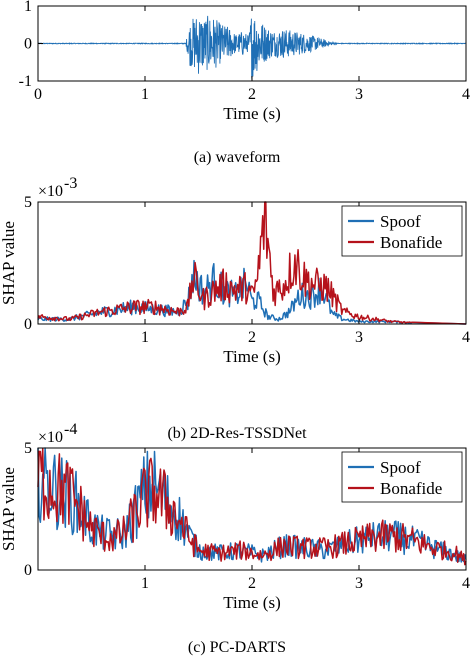 The width and height of the screenshot is (474, 660). Describe the element at coordinates (70, 429) in the screenshot. I see `scale-exponent: -4` at that location.